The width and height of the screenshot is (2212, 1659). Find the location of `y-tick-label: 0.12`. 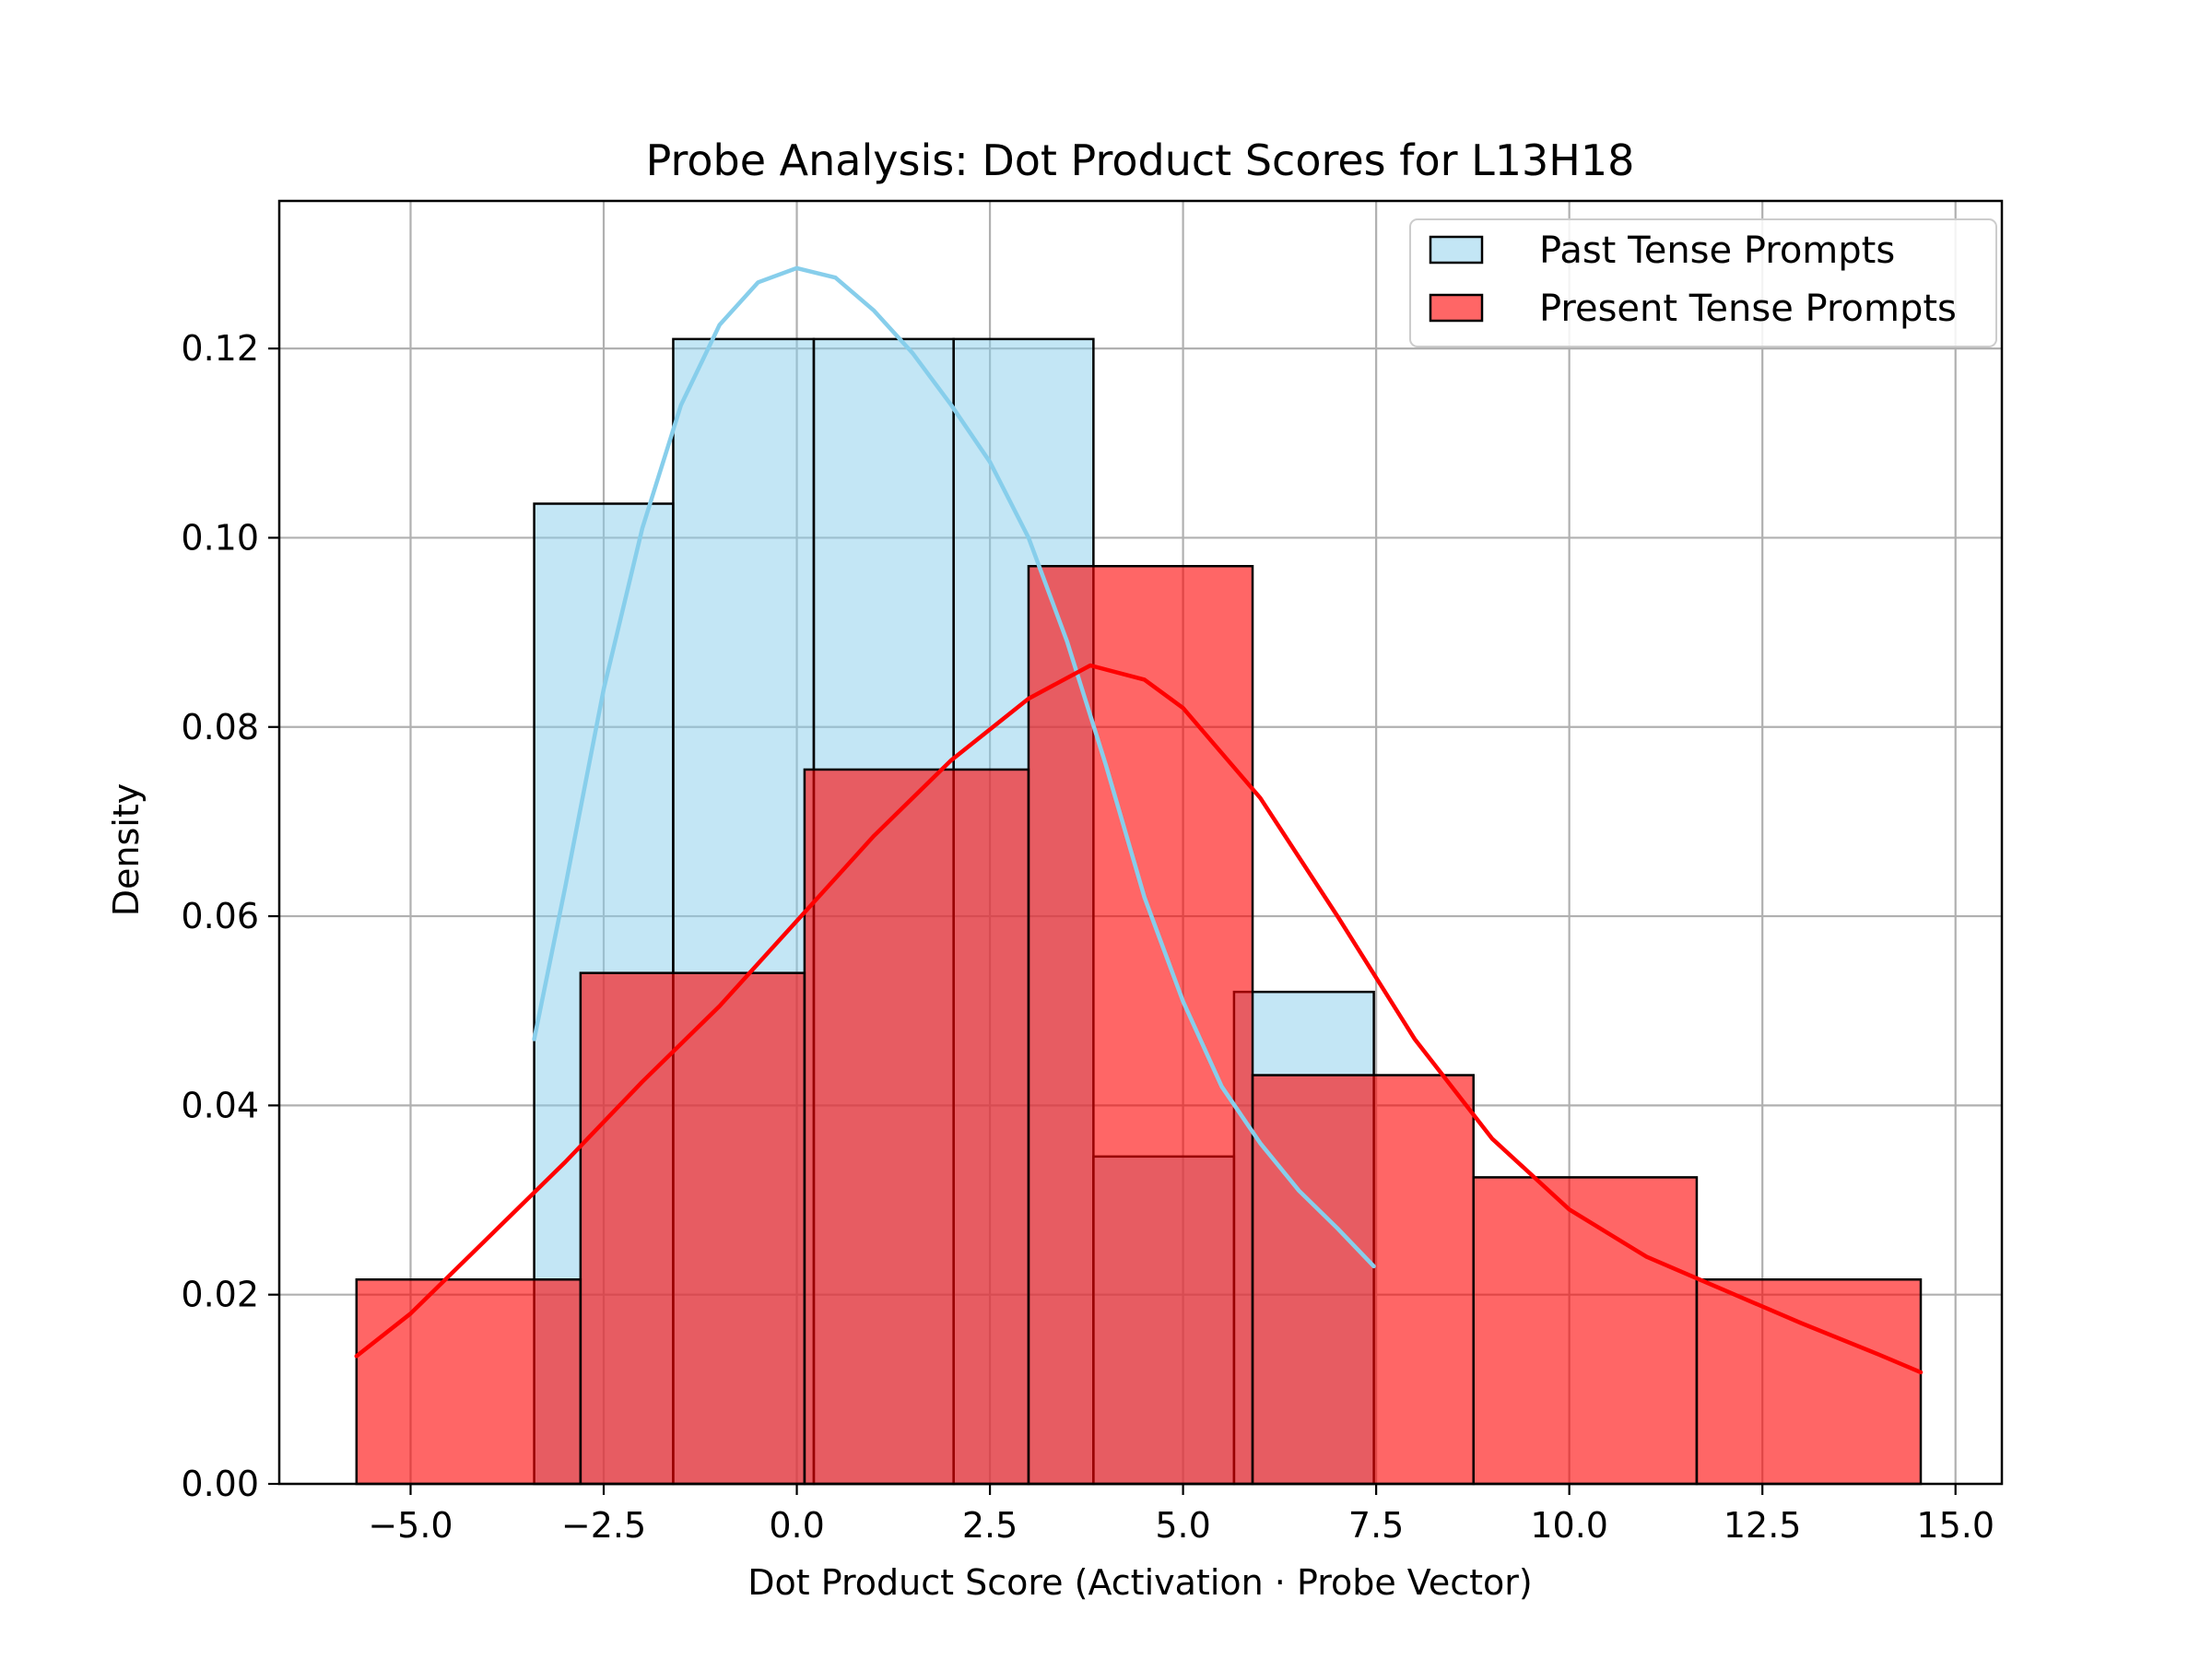

y-tick-label: 0.12 is located at coordinates (220, 348).